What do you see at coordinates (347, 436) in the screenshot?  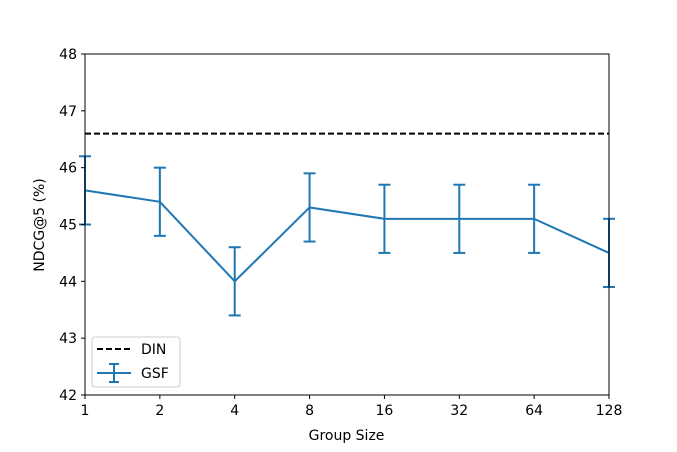 I see `x-axis-title: Group Size` at bounding box center [347, 436].